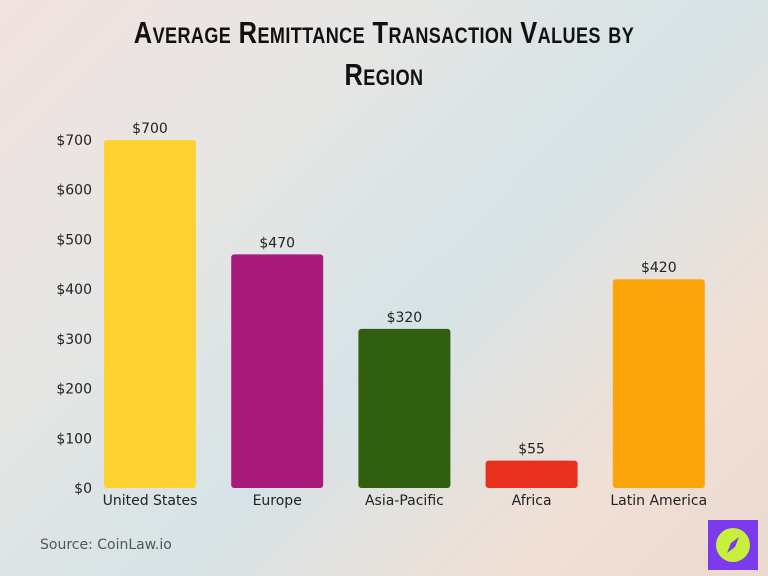 The width and height of the screenshot is (768, 576). What do you see at coordinates (405, 318) in the screenshot?
I see `data-label: $320` at bounding box center [405, 318].